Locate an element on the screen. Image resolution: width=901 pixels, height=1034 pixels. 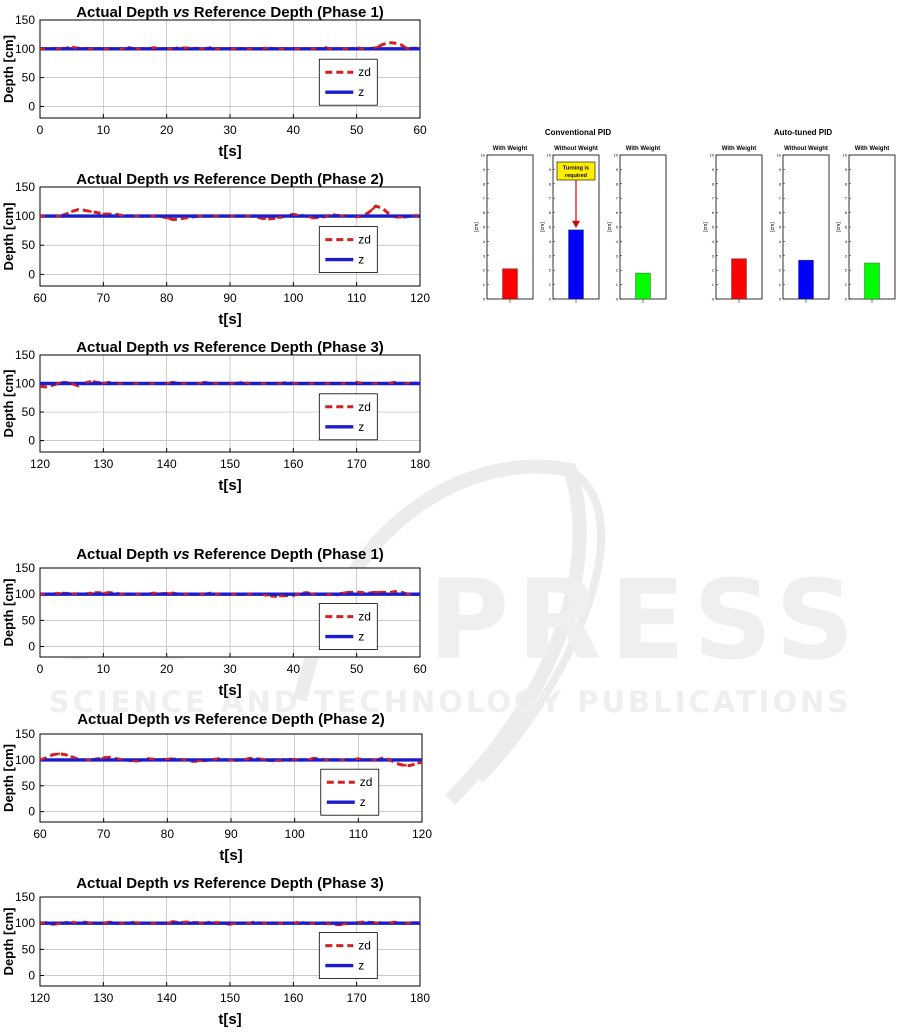
x-tick-label: 40 is located at coordinates (294, 669).